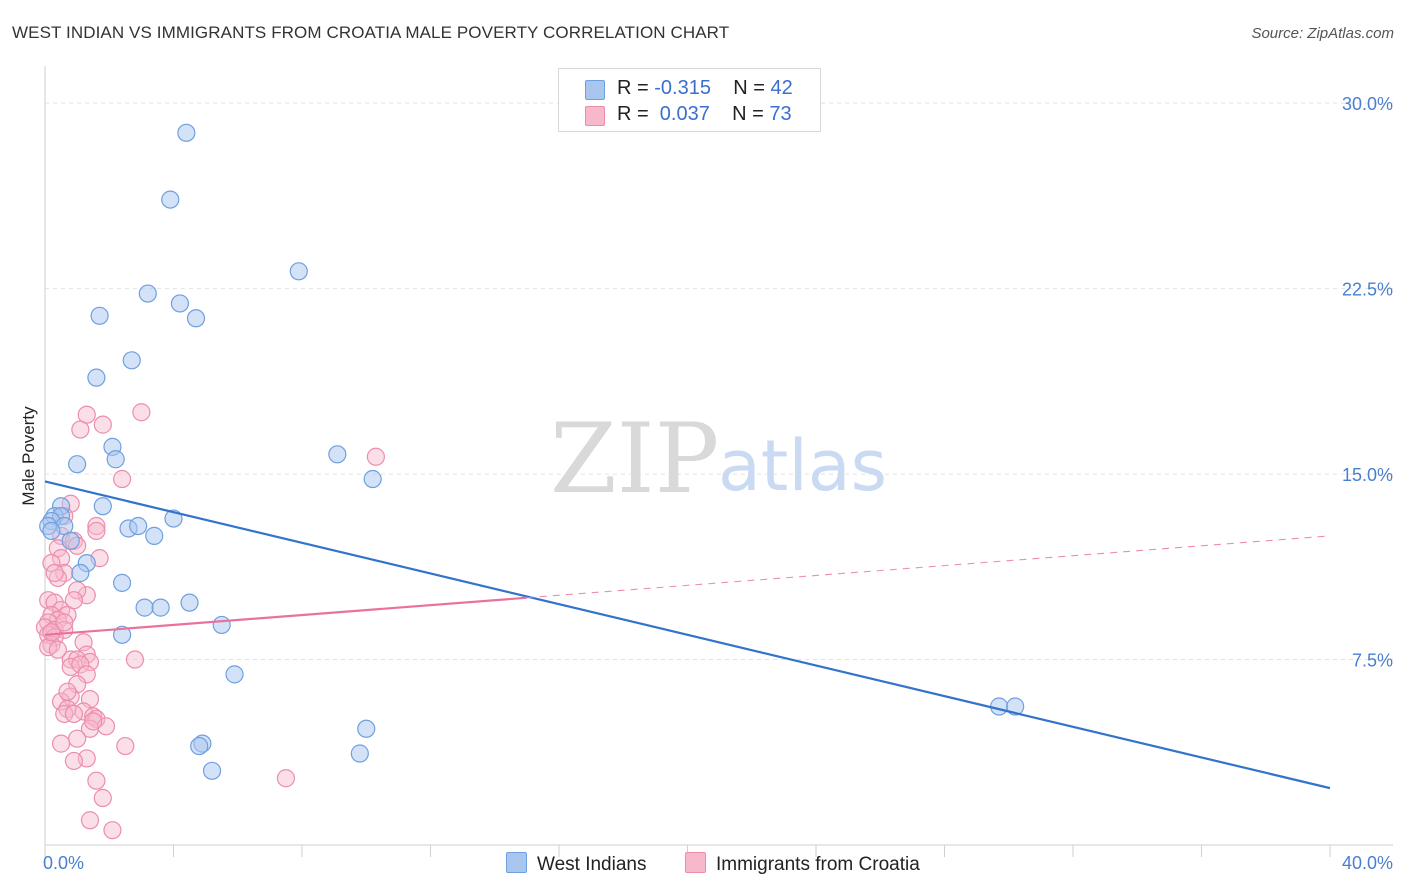 The width and height of the screenshot is (1406, 892). What do you see at coordinates (682, 88) in the screenshot?
I see `legend-r-value: -0.315` at bounding box center [682, 88].